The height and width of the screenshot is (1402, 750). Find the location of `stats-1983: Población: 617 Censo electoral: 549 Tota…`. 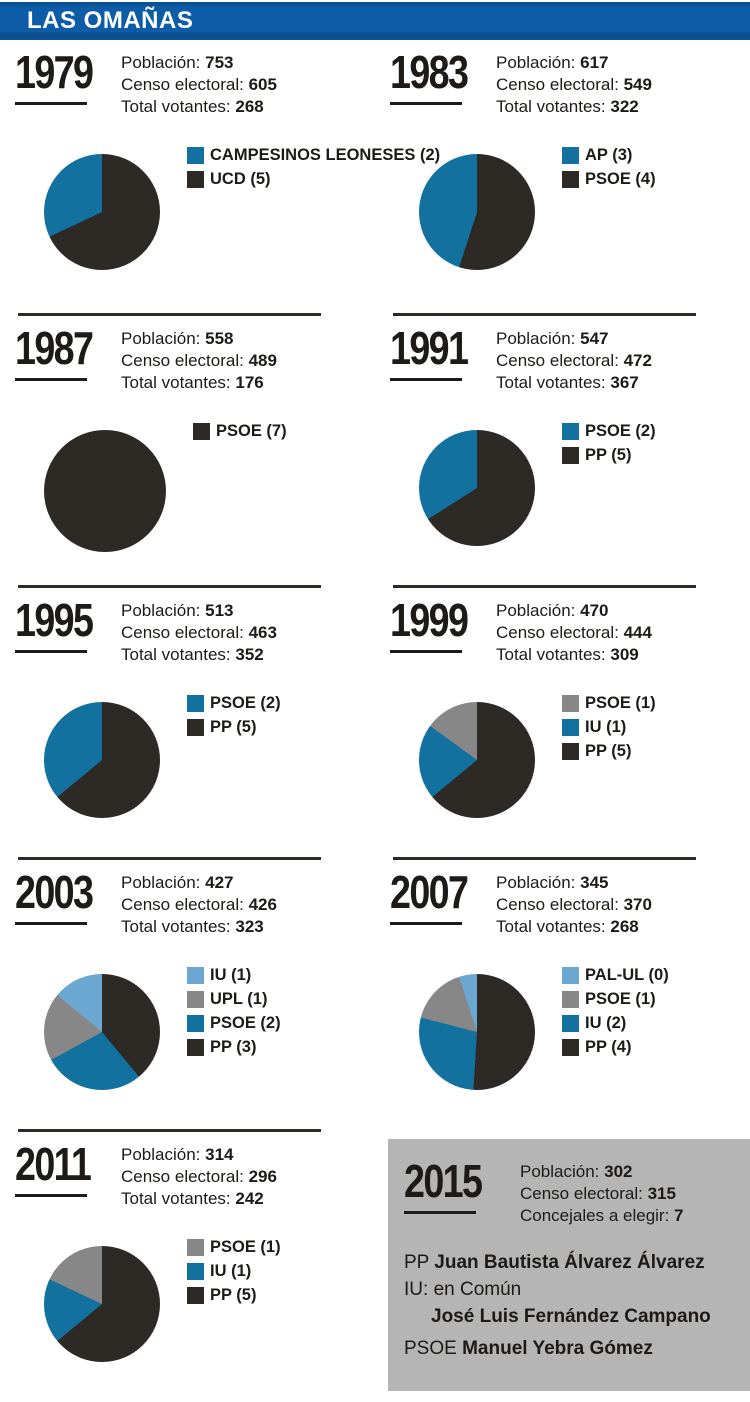

stats-1983: Población: 617 Censo electoral: 549 Tota… is located at coordinates (574, 84).